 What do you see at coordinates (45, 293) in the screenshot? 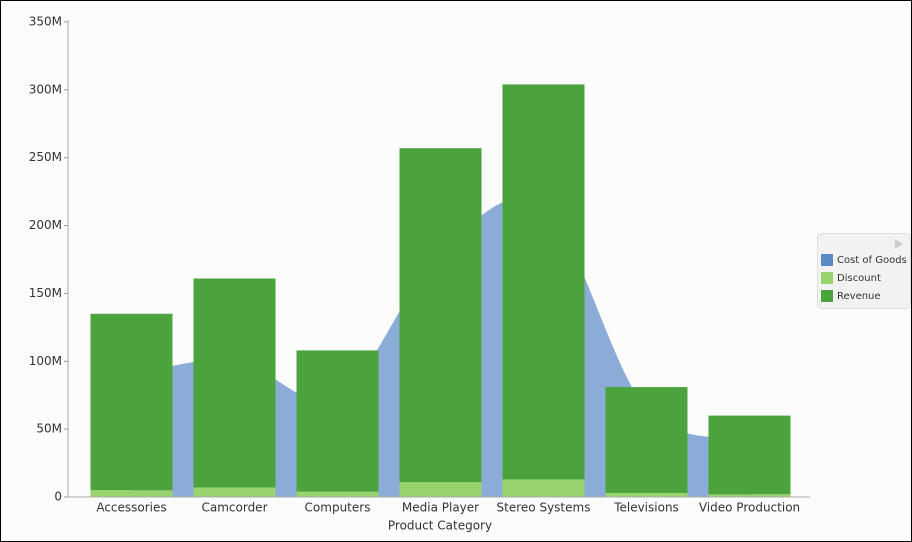
I see `y-tick-label: 150M` at bounding box center [45, 293].